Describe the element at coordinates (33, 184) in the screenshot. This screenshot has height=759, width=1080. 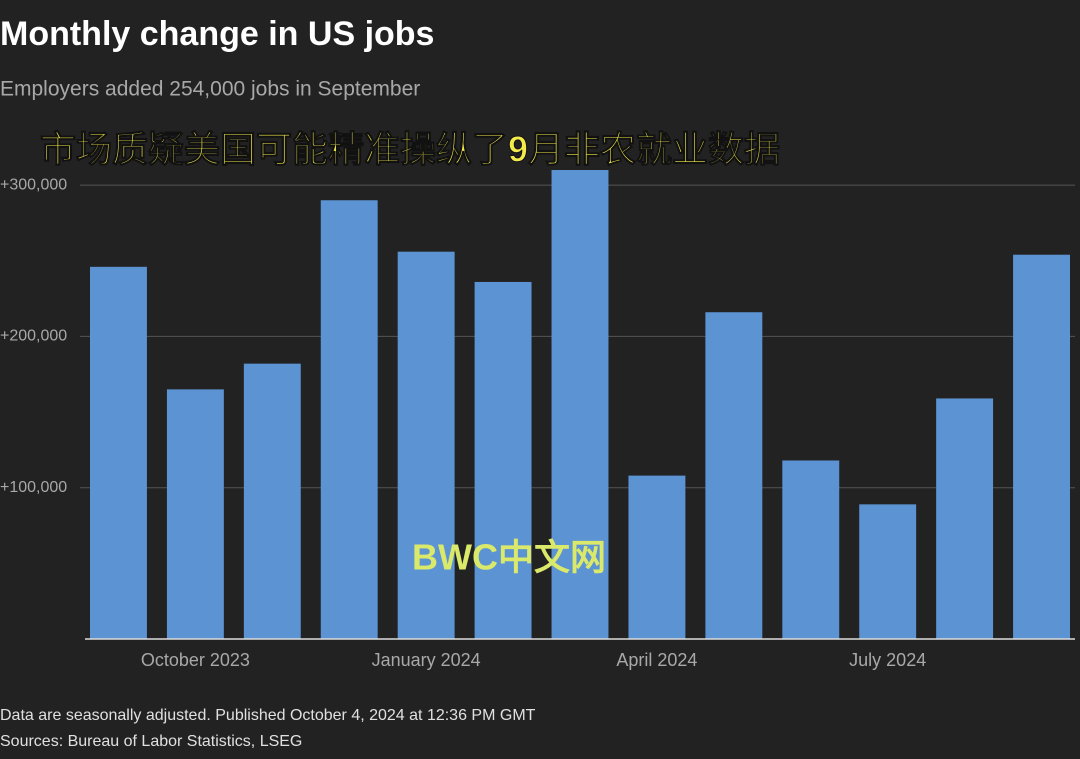
I see `y-tick-label: +300,000` at that location.